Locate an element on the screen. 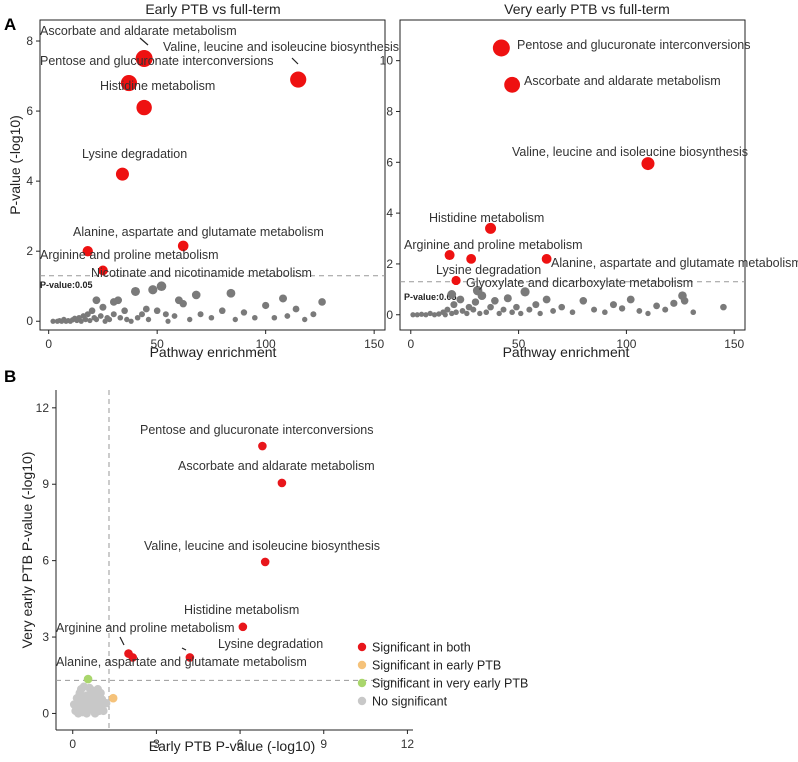  legend-label: Significant in very early PTB is located at coordinates (450, 684).